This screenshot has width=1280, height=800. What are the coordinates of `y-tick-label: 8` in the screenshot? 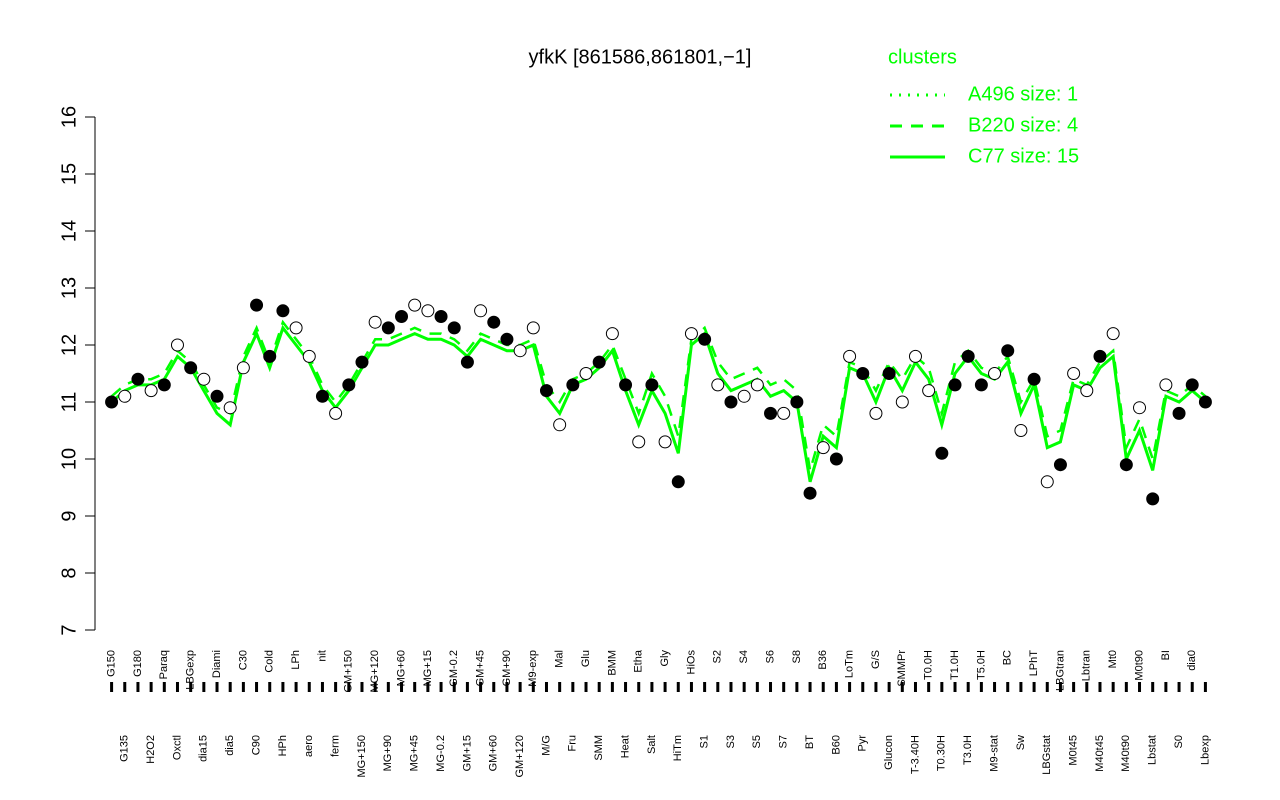 It's located at (69, 572).